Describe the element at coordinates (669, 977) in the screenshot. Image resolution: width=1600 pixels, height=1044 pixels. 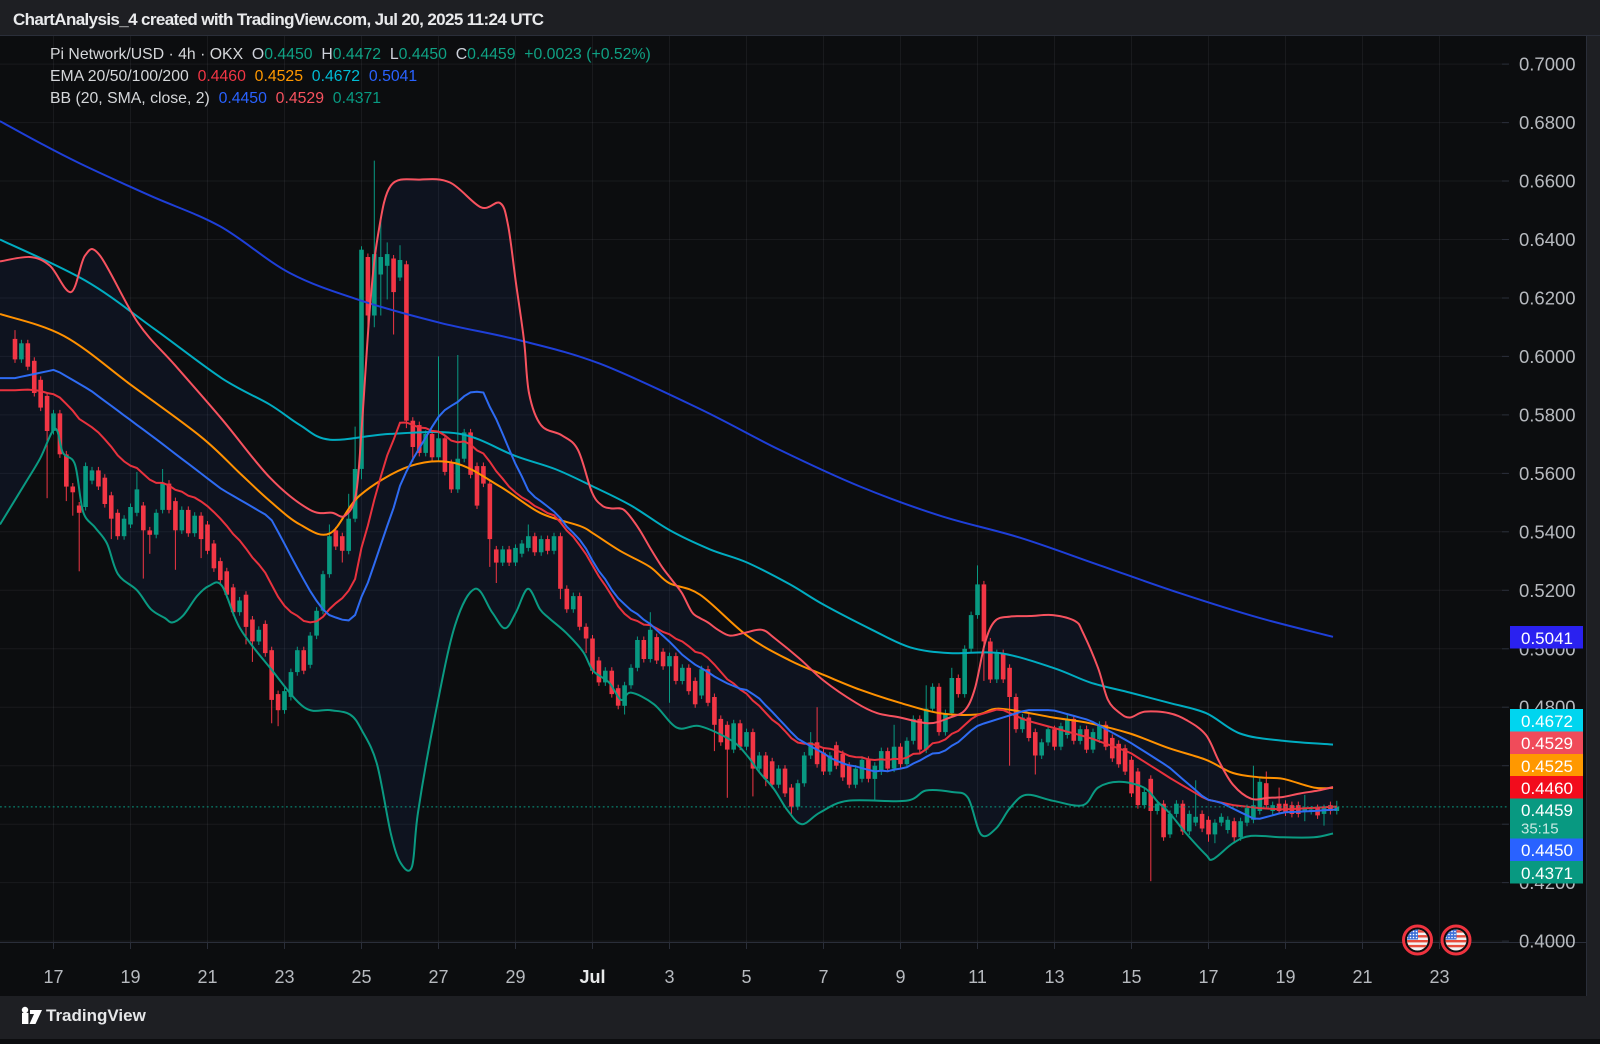
I see `svg-text: 3` at that location.